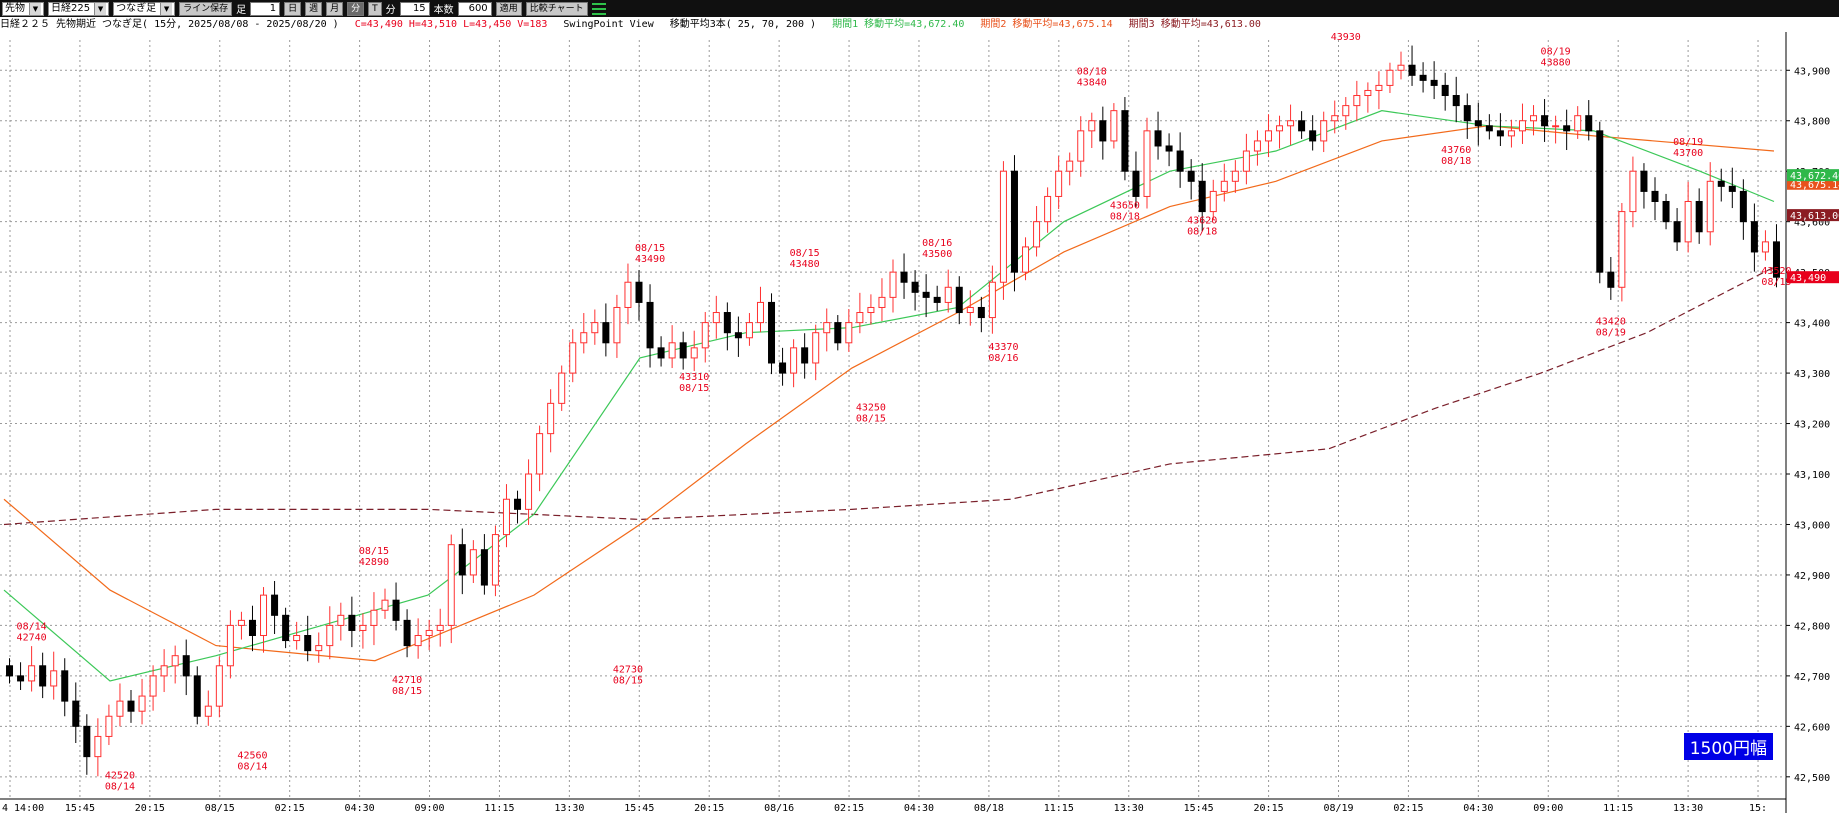  What do you see at coordinates (628, 670) in the screenshot?
I see `swing-point-label: 42730` at bounding box center [628, 670].